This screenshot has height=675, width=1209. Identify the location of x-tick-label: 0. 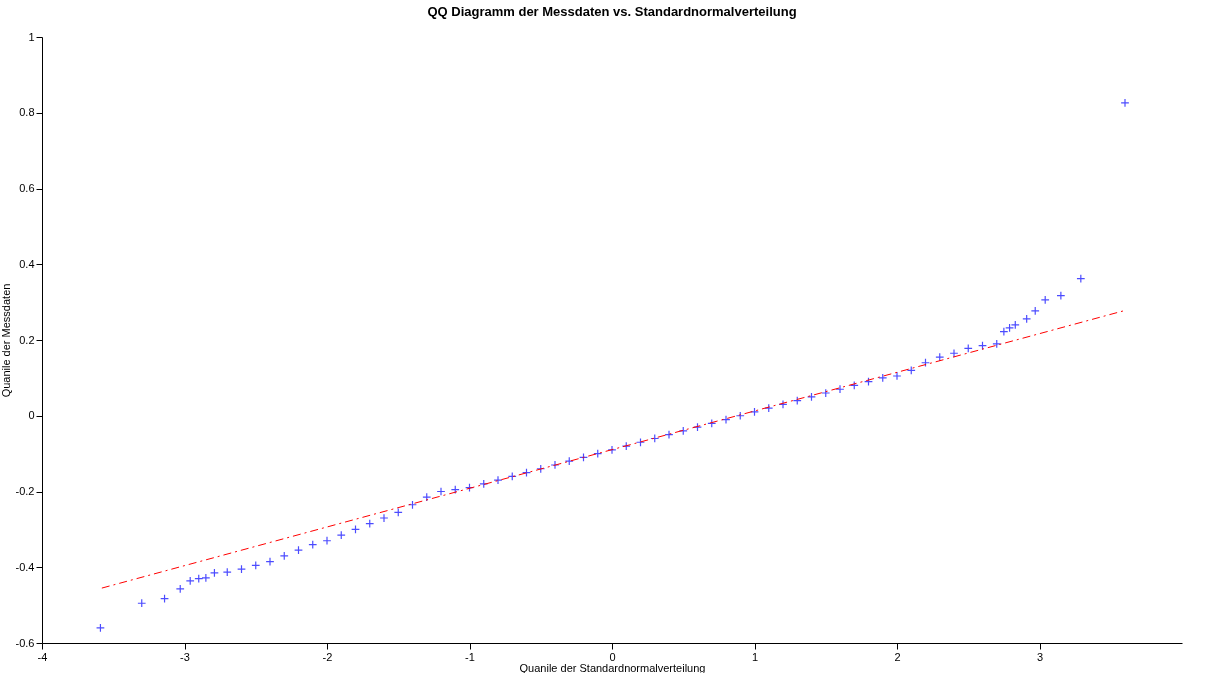
(612, 656).